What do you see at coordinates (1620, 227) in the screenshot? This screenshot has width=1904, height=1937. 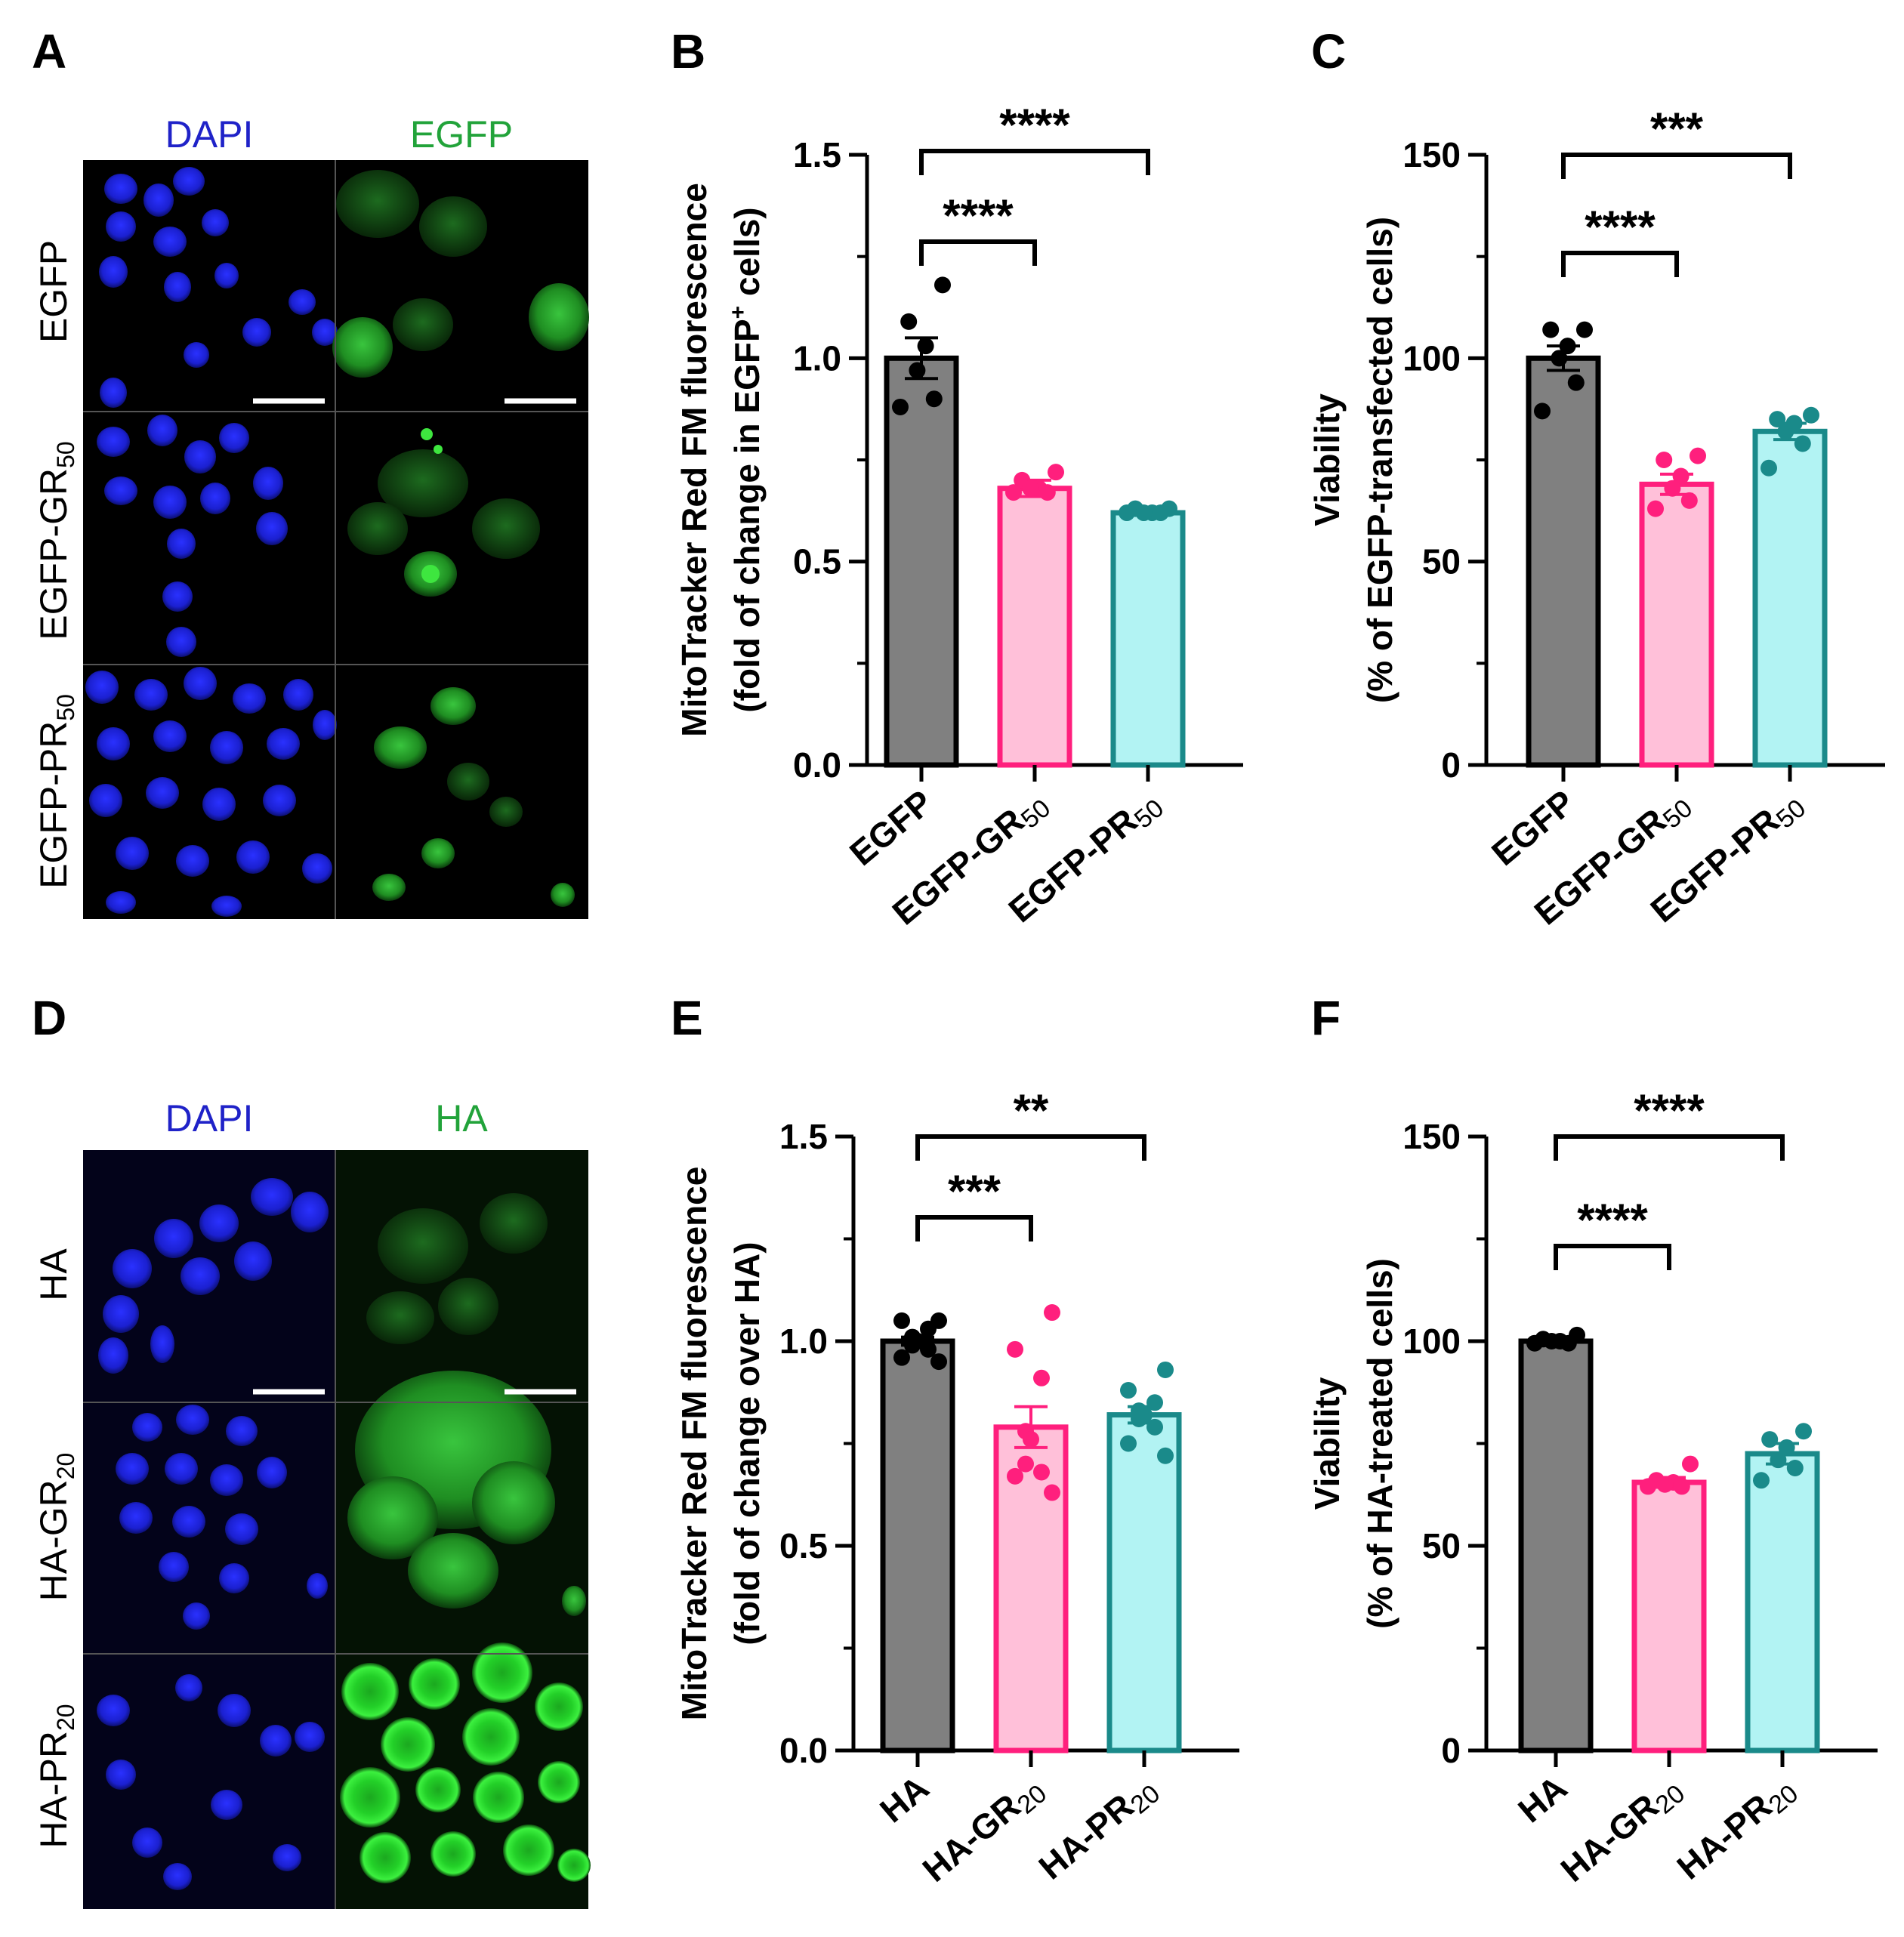 I see `chart-c-significance-label: ****` at bounding box center [1620, 227].